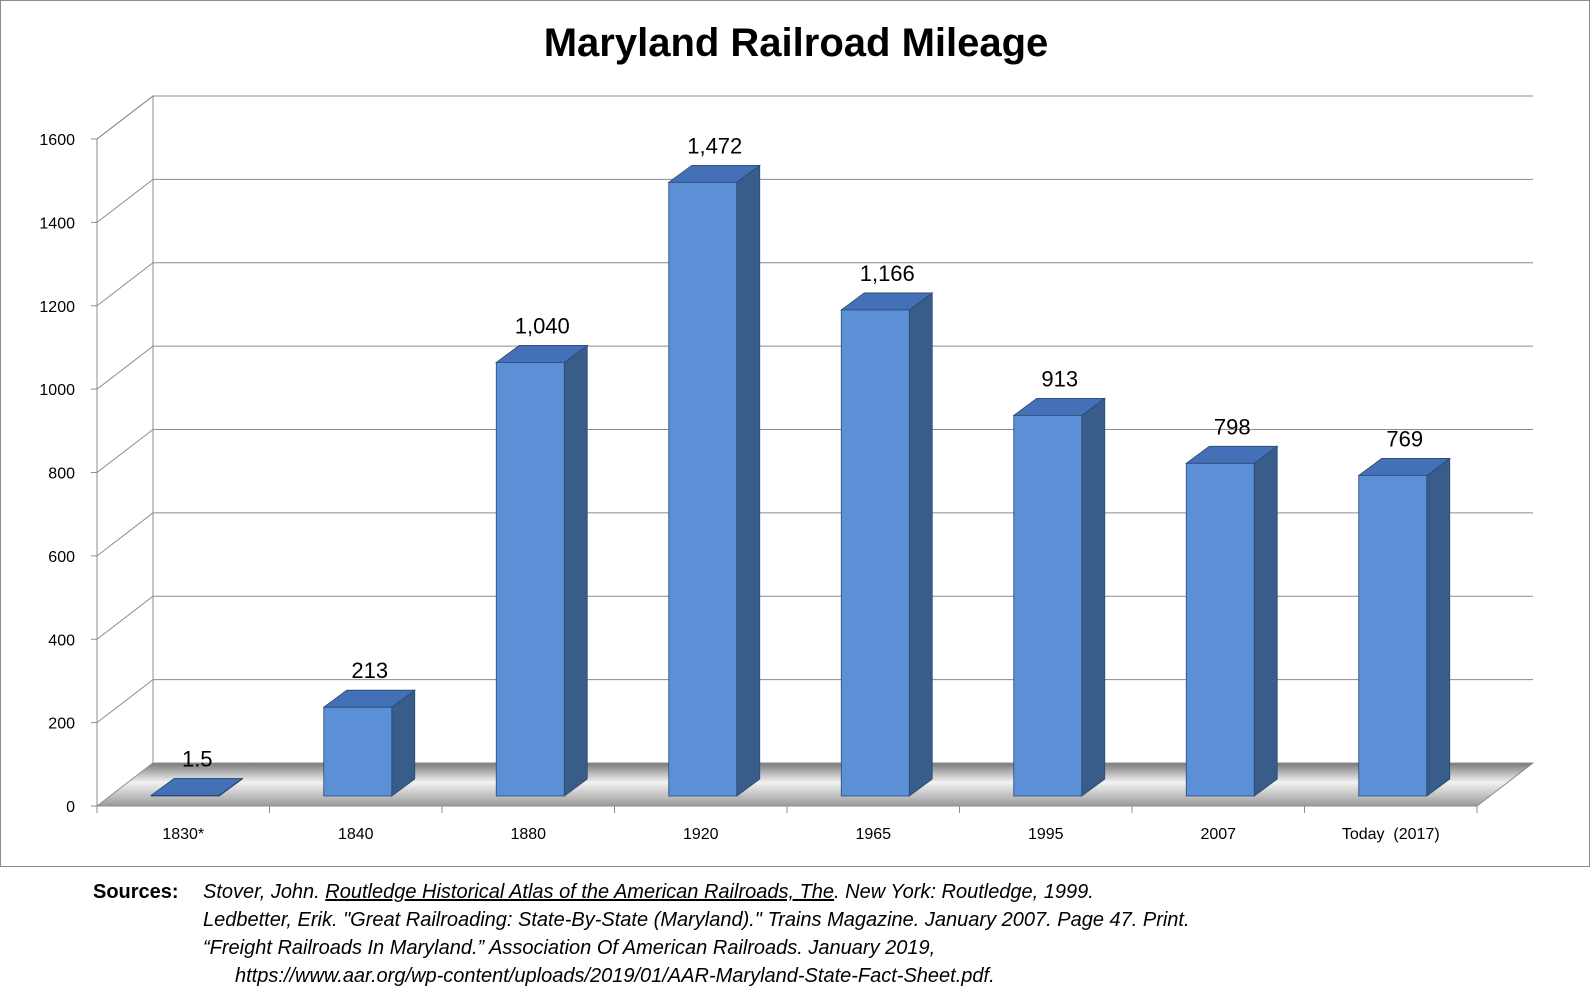 This screenshot has height=1000, width=1592. I want to click on x-tick-label: Today (2017), so click(1391, 834).